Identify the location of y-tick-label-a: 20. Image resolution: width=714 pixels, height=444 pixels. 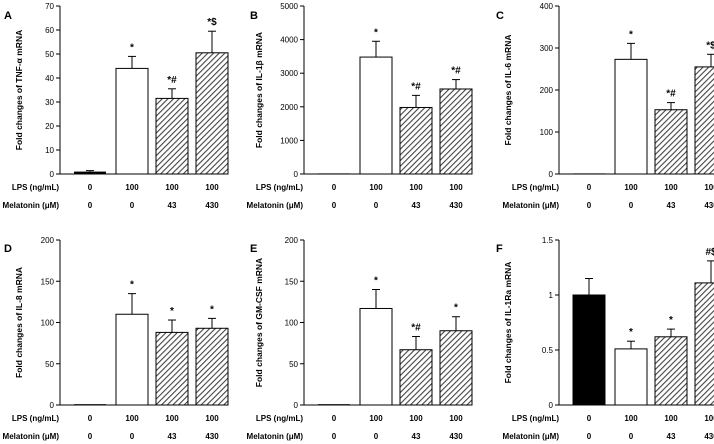
(49, 126).